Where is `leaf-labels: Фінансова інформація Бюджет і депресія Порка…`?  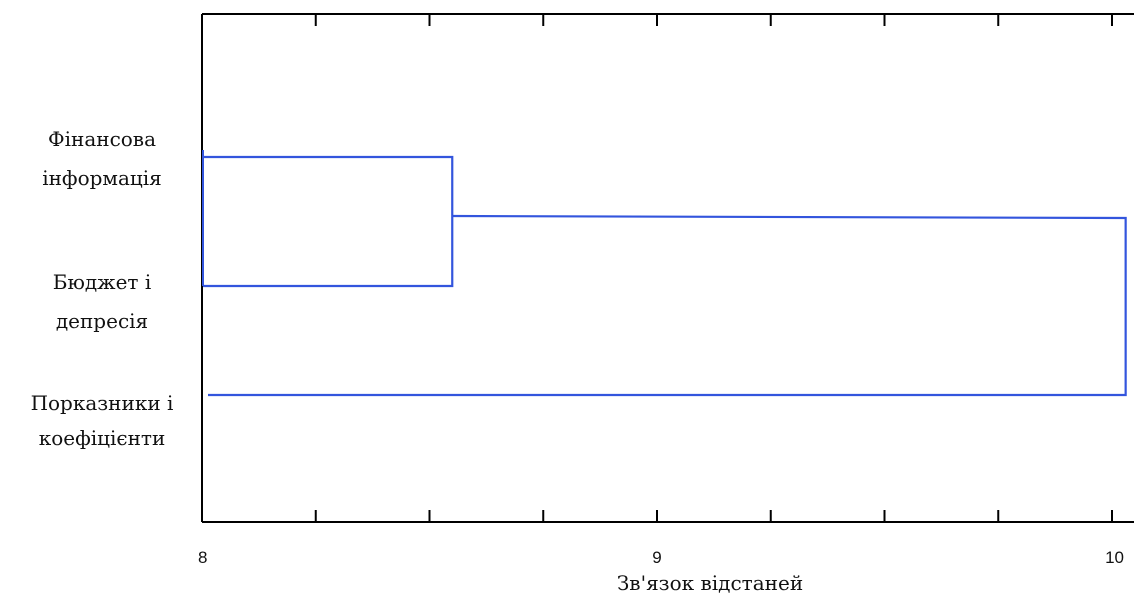 leaf-labels: Фінансова інформація Бюджет і депресія Порка… is located at coordinates (102, 288).